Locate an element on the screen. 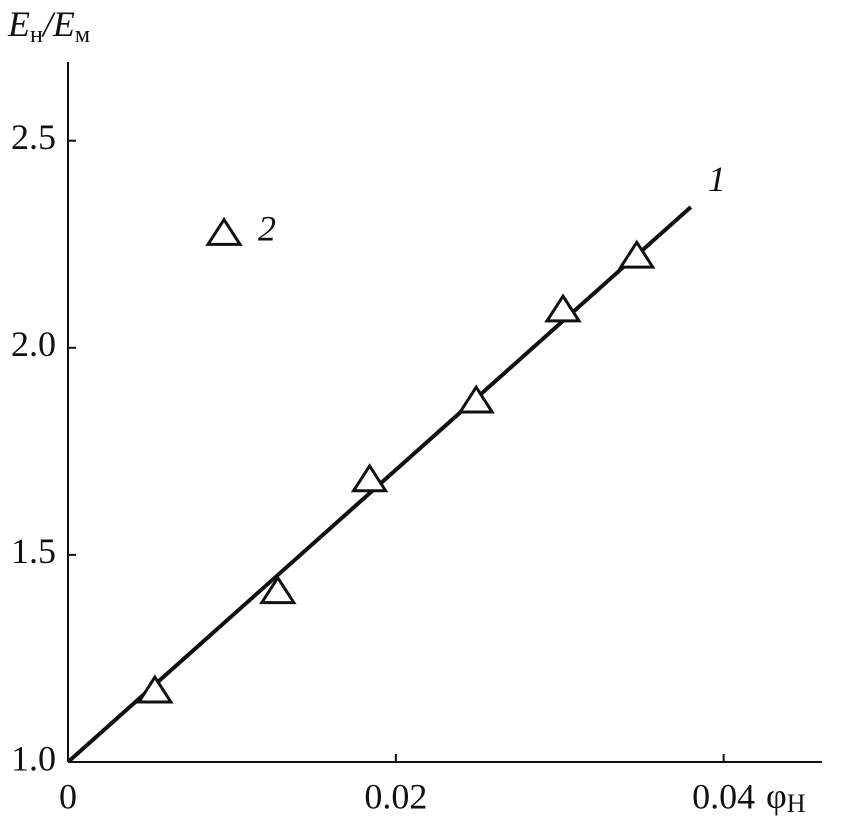 This screenshot has height=826, width=845. x-label-part: φ is located at coordinates (776, 796).